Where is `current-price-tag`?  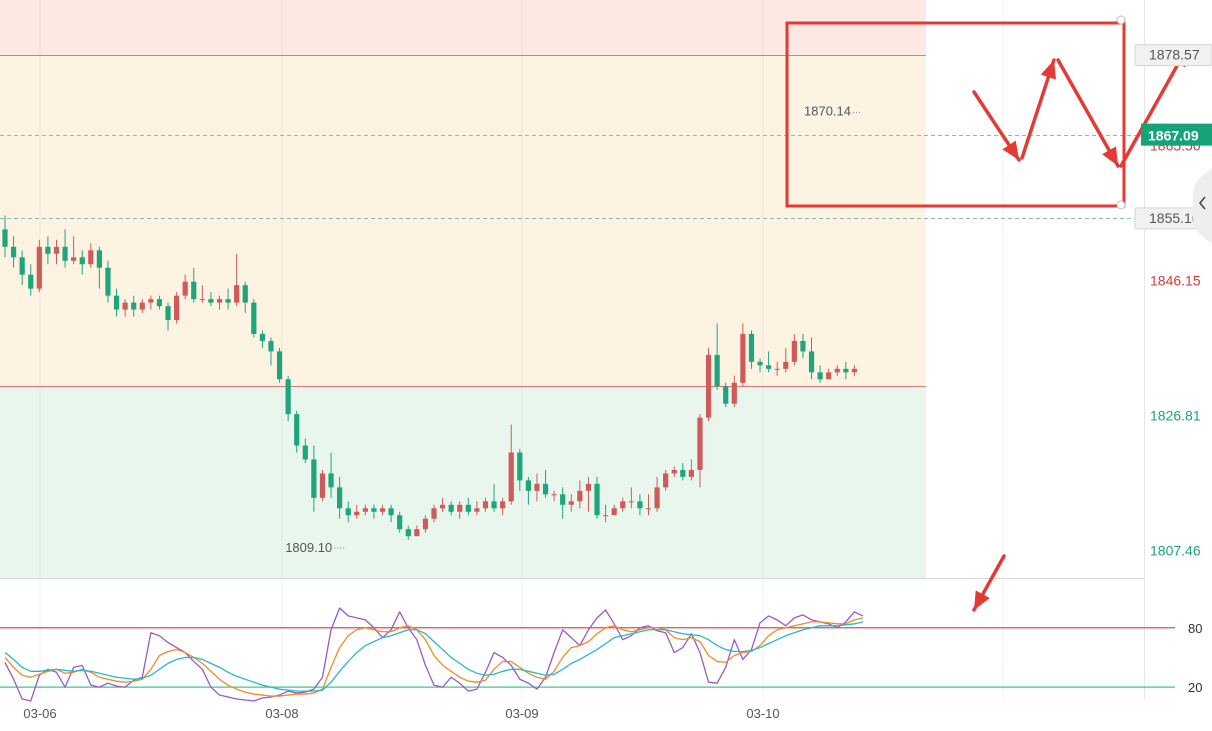
current-price-tag is located at coordinates (1176, 134).